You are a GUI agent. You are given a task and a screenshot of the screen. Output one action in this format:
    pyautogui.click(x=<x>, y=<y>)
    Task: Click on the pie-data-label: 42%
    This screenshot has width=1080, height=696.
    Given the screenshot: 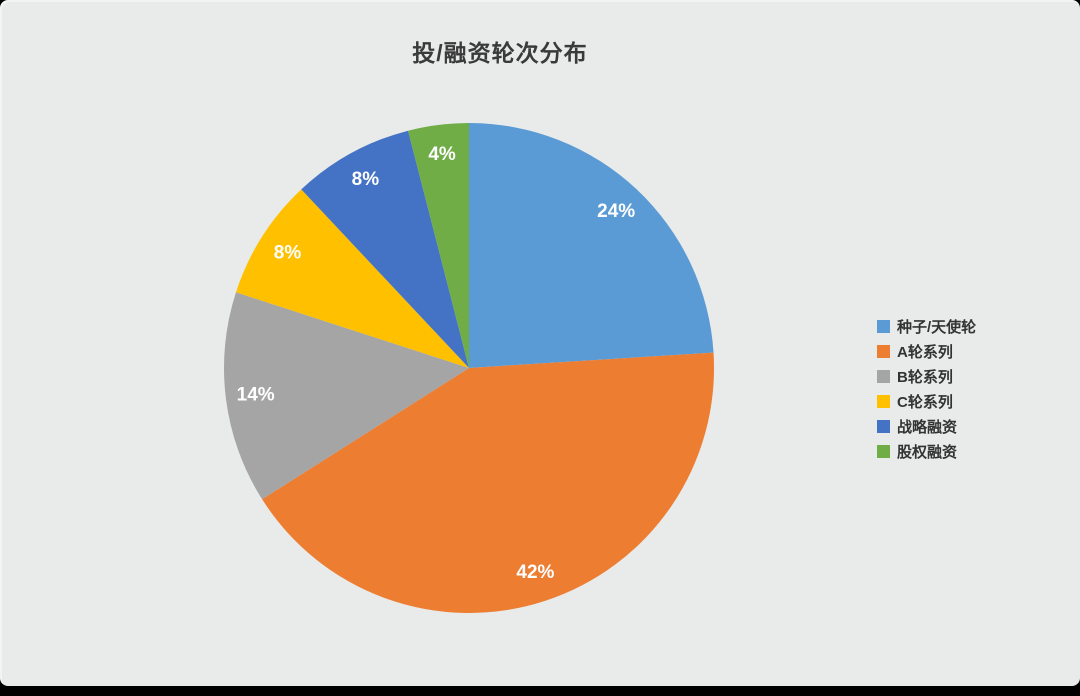 What is the action you would take?
    pyautogui.click(x=535, y=572)
    